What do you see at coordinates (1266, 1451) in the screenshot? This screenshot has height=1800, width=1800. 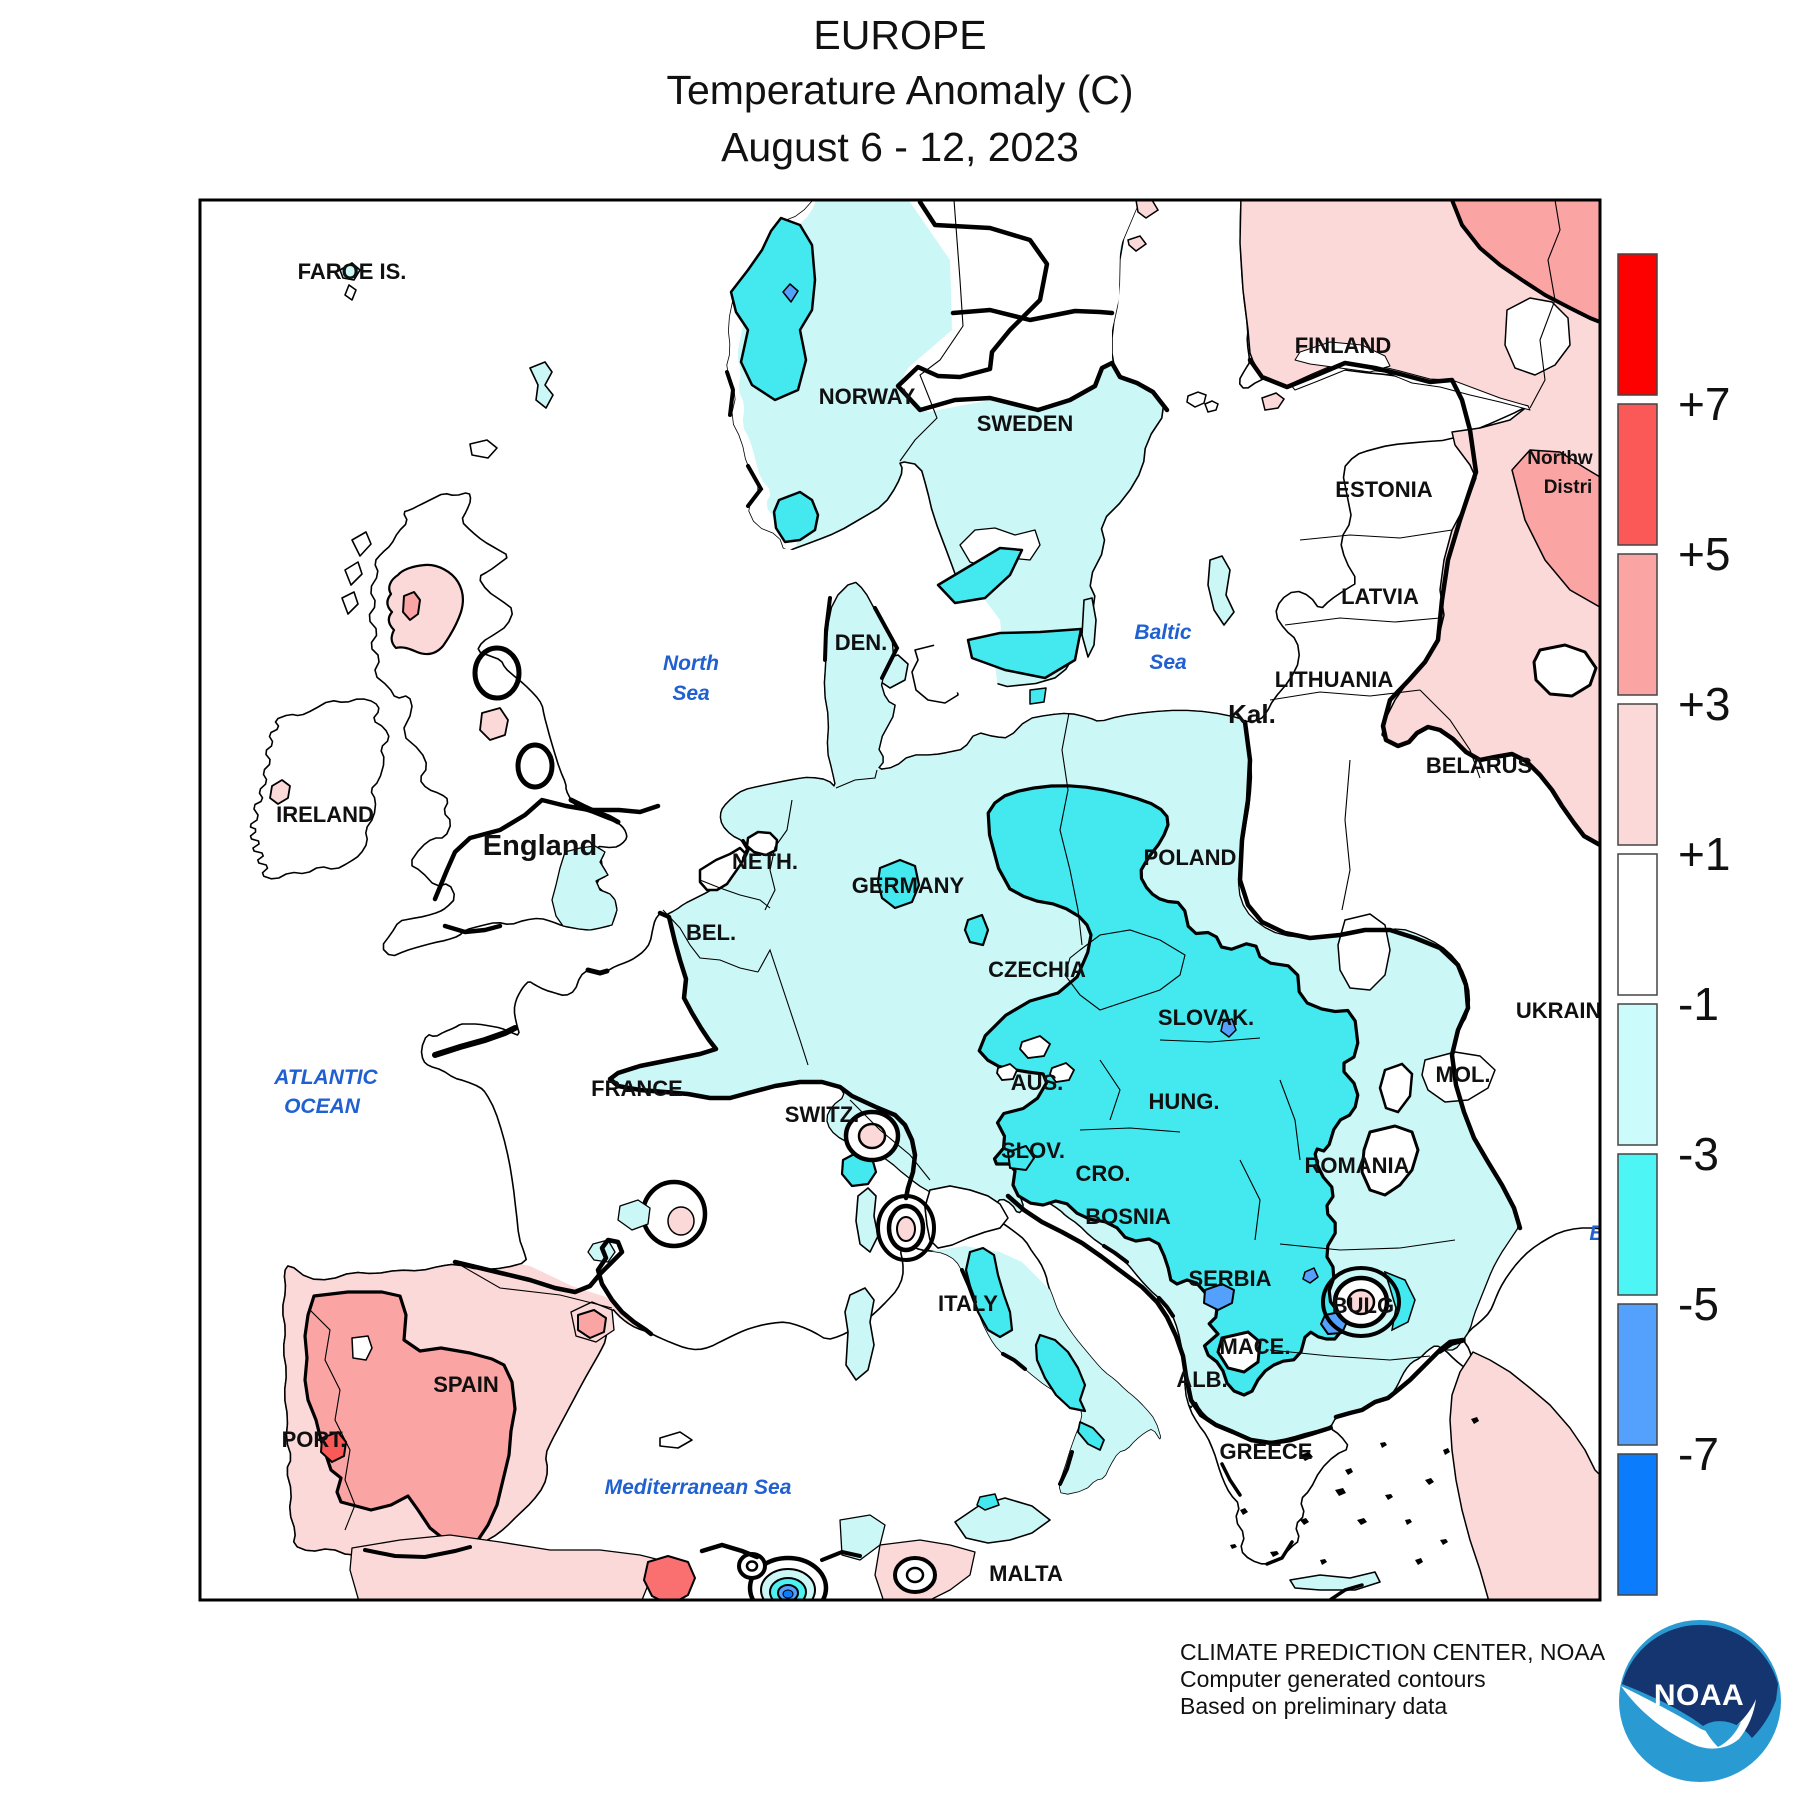 I see `svg-text: GREECE` at bounding box center [1266, 1451].